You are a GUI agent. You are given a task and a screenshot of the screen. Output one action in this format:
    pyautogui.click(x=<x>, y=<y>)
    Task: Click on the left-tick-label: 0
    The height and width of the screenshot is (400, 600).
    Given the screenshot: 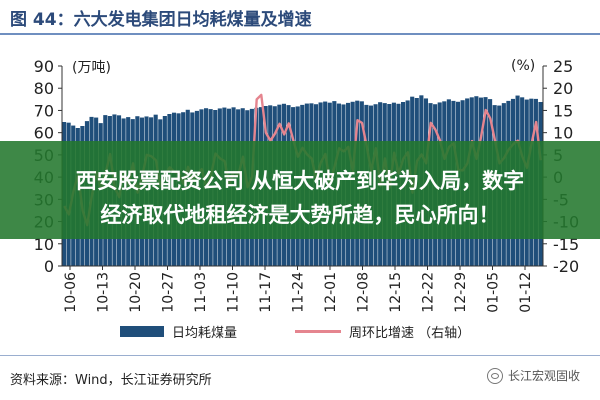 What is the action you would take?
    pyautogui.click(x=49, y=266)
    